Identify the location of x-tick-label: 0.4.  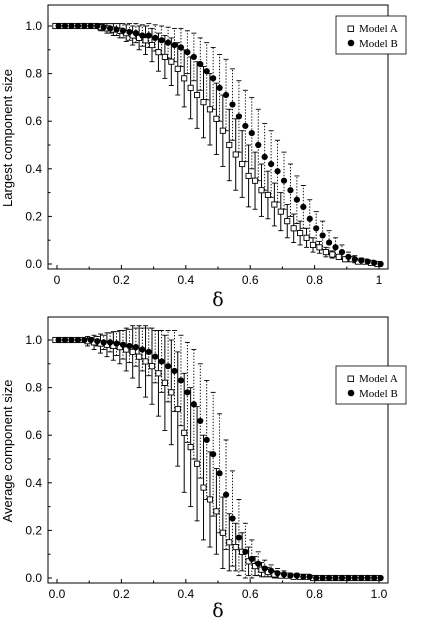
(185, 280).